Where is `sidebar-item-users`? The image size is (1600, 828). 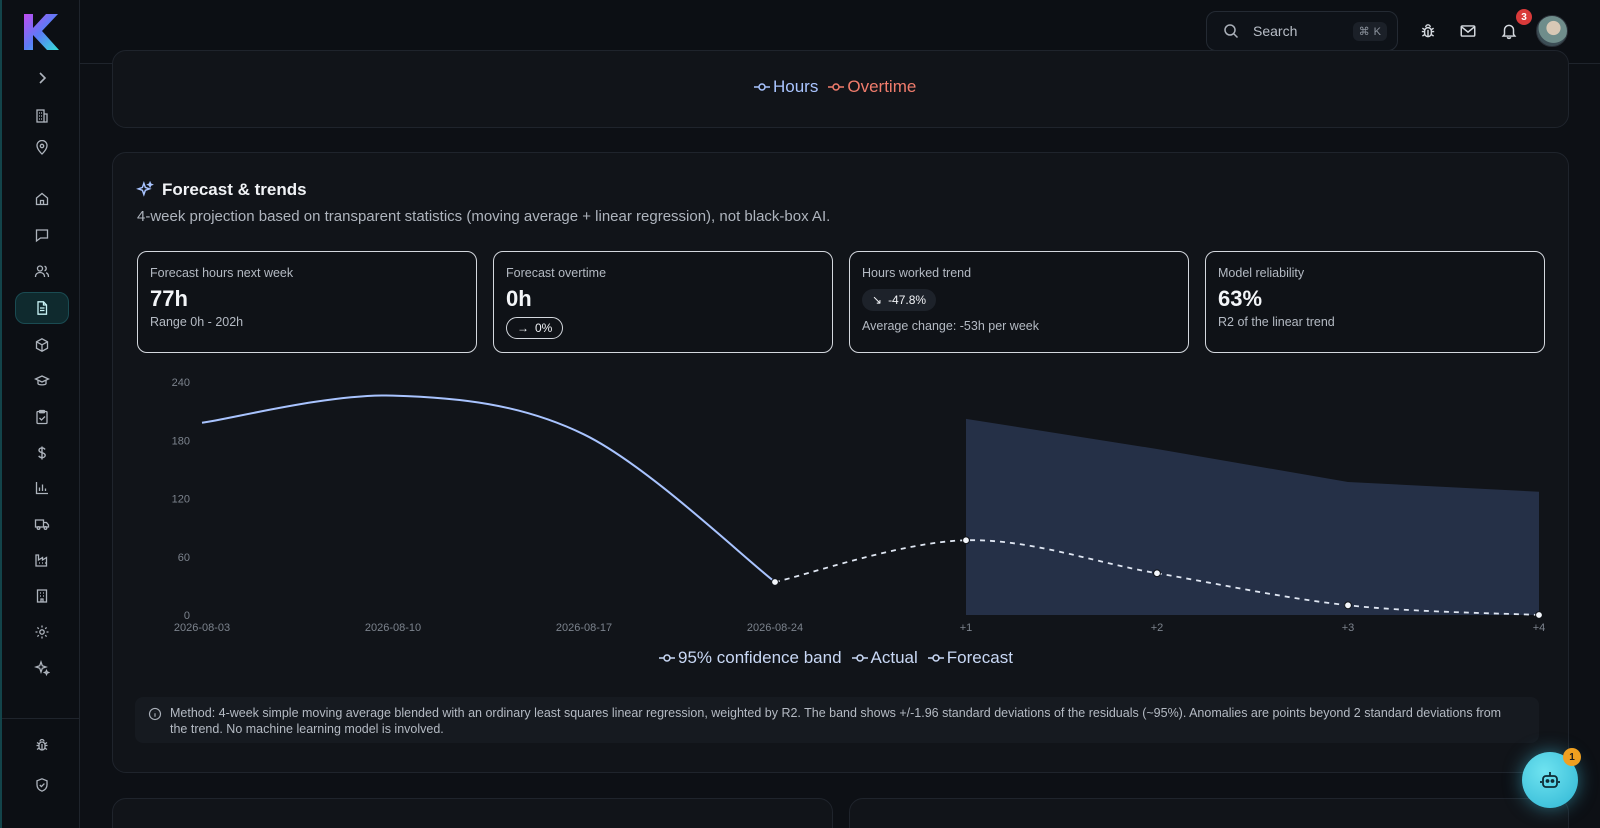 sidebar-item-users is located at coordinates (42, 271).